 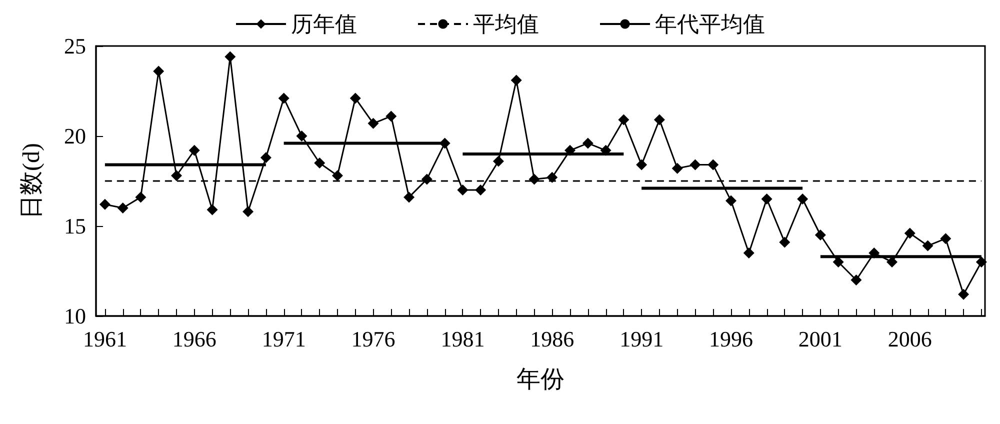 What do you see at coordinates (462, 339) in the screenshot?
I see `x-tick-label: 1981` at bounding box center [462, 339].